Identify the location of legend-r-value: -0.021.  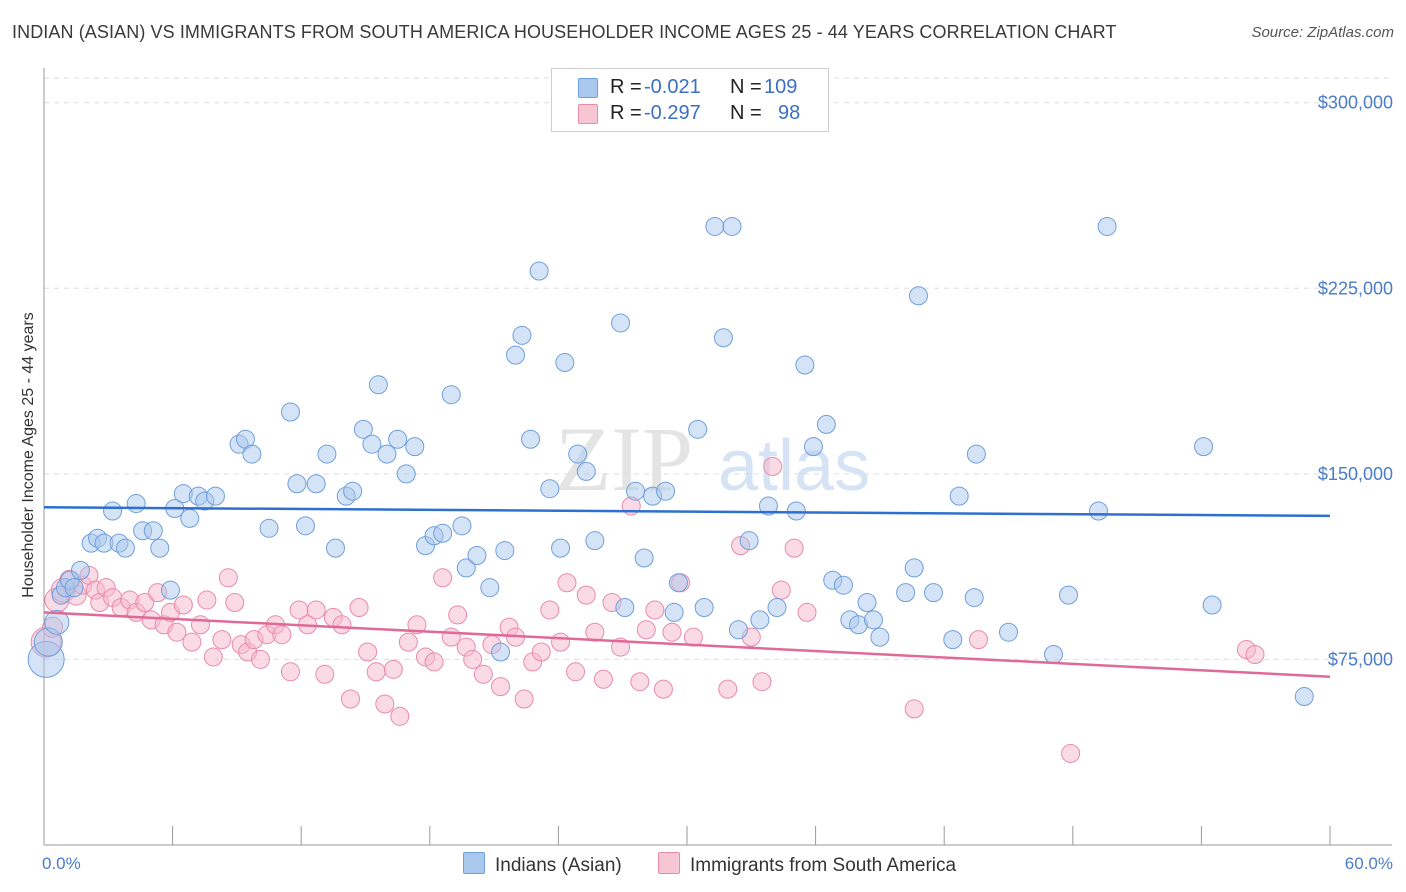
(672, 87).